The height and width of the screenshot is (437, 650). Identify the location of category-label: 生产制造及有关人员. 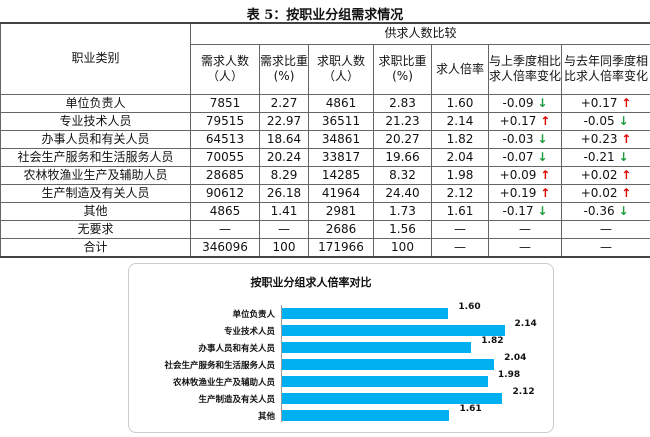
(236, 400).